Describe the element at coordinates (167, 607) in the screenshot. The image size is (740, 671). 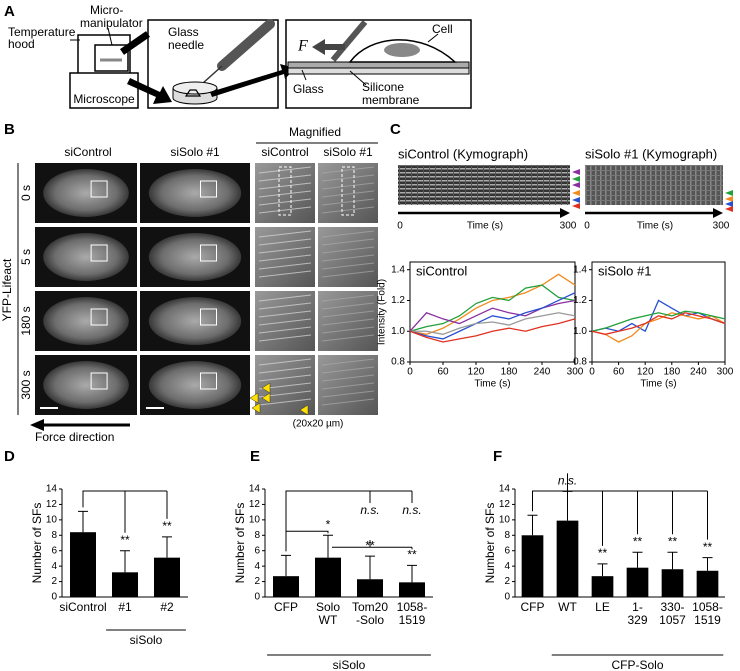
I see `x-tick-label: #2` at that location.